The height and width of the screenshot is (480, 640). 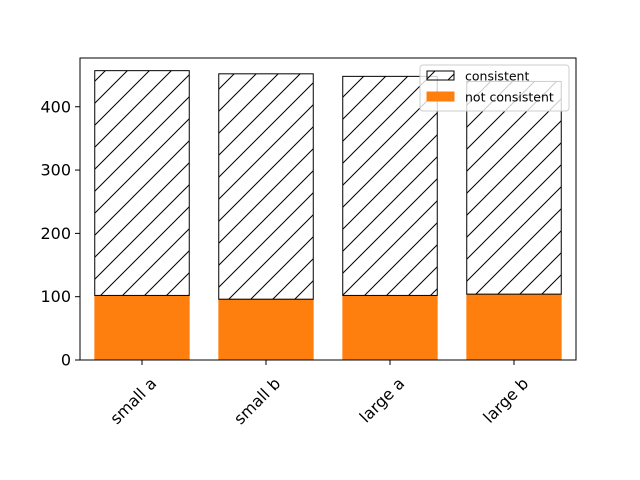 What do you see at coordinates (382, 400) in the screenshot?
I see `x-tick-label: large a` at bounding box center [382, 400].